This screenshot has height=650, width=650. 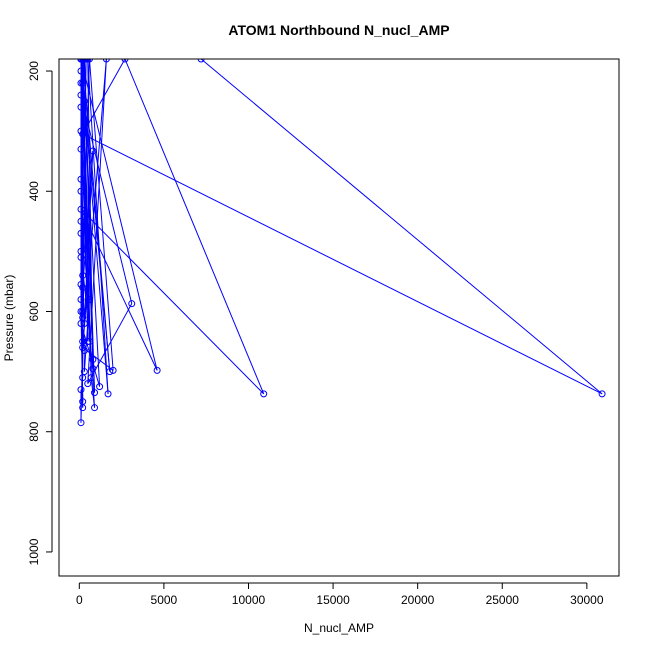 I want to click on y-tick-label: 200, so click(x=34, y=71).